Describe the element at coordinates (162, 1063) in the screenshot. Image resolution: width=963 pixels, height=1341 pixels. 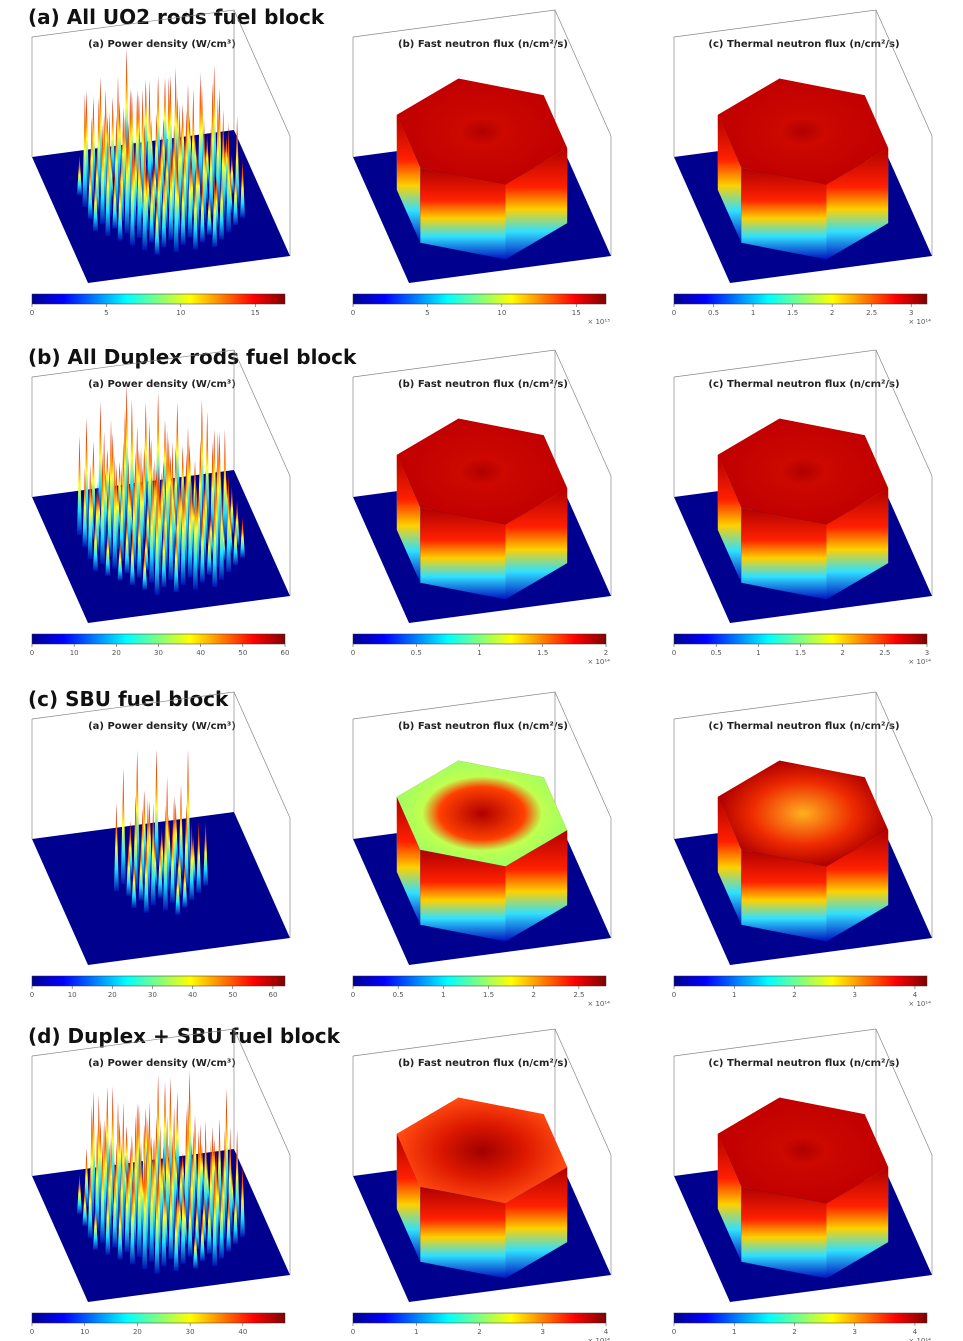
I see `panel-title: (a) Power density (W/cm³)` at that location.